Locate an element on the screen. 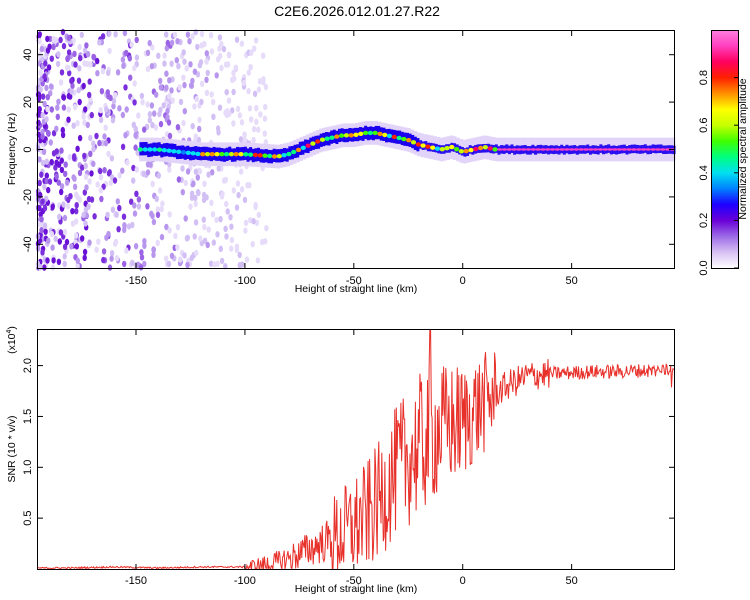 Image resolution: width=750 pixels, height=600 pixels. snr-x-tick-label: -50 is located at coordinates (354, 581).